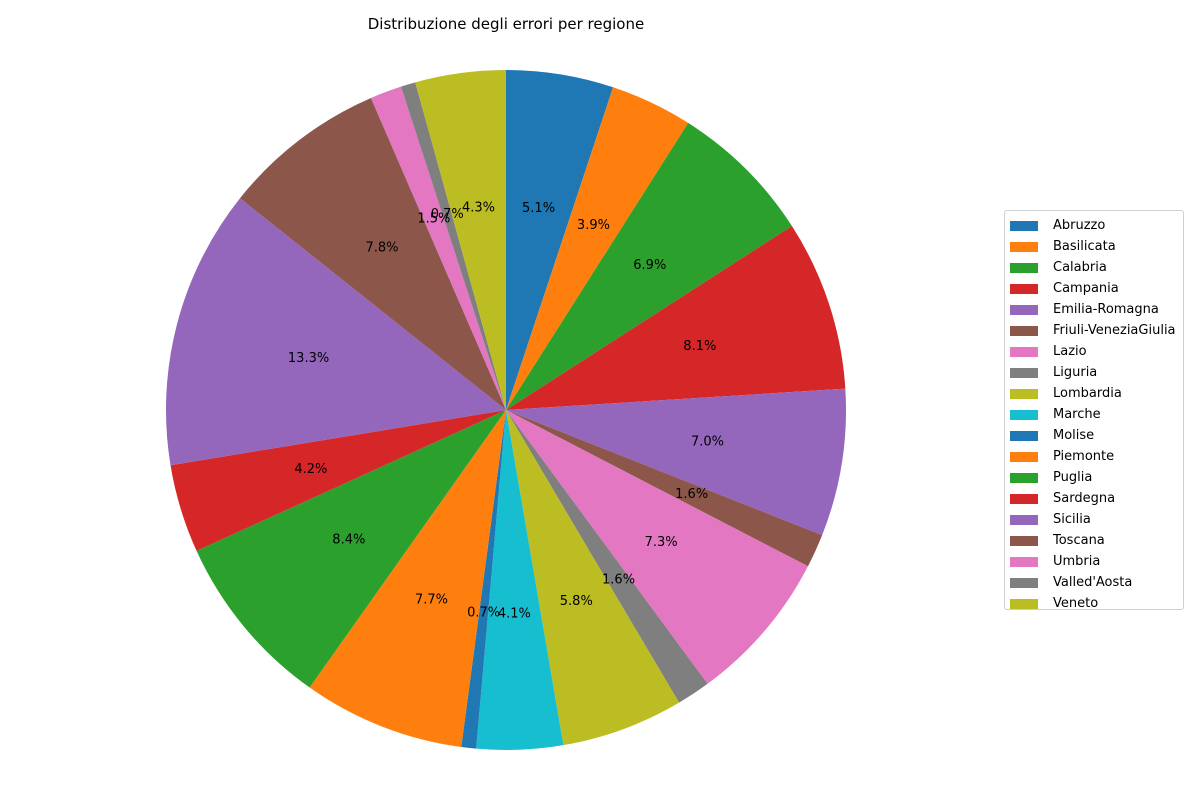  What do you see at coordinates (1077, 561) in the screenshot?
I see `legend-label: Umbria` at bounding box center [1077, 561].